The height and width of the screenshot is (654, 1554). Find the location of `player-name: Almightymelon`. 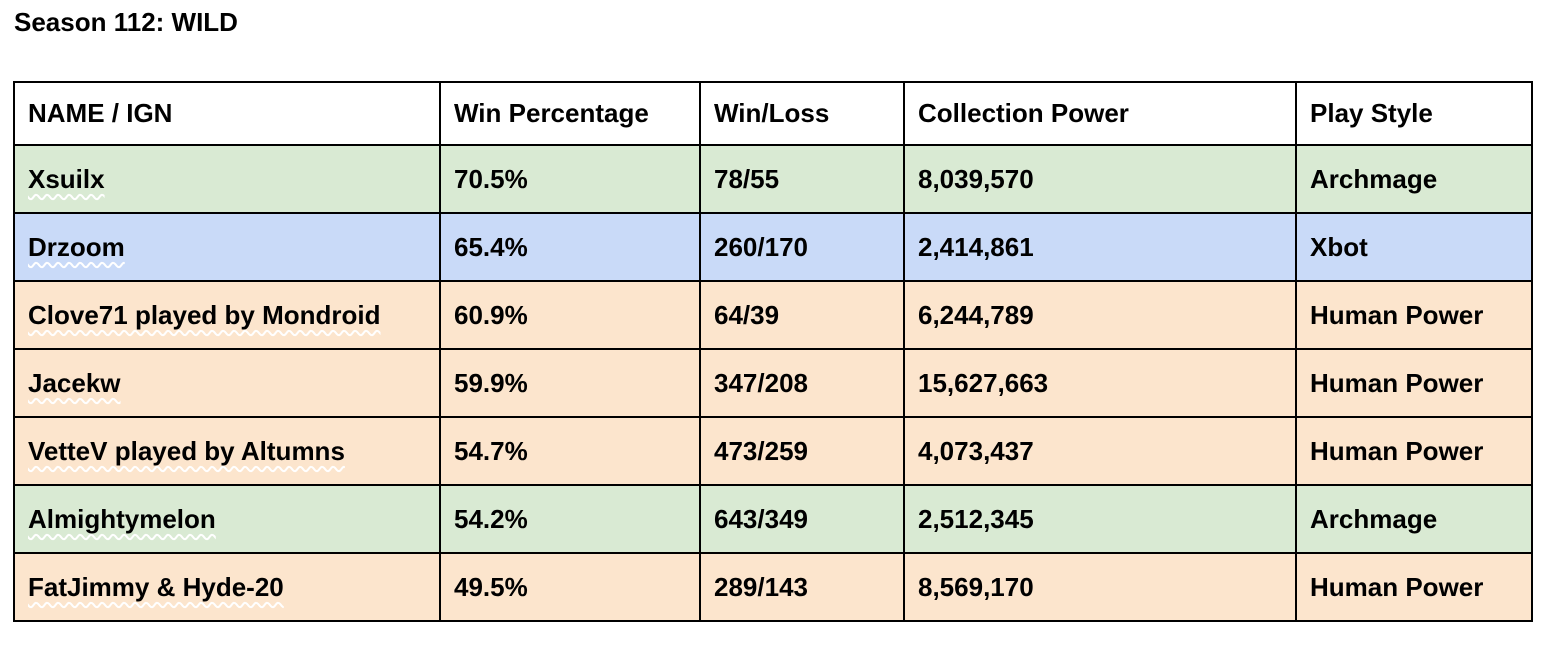

player-name: Almightymelon is located at coordinates (122, 518).